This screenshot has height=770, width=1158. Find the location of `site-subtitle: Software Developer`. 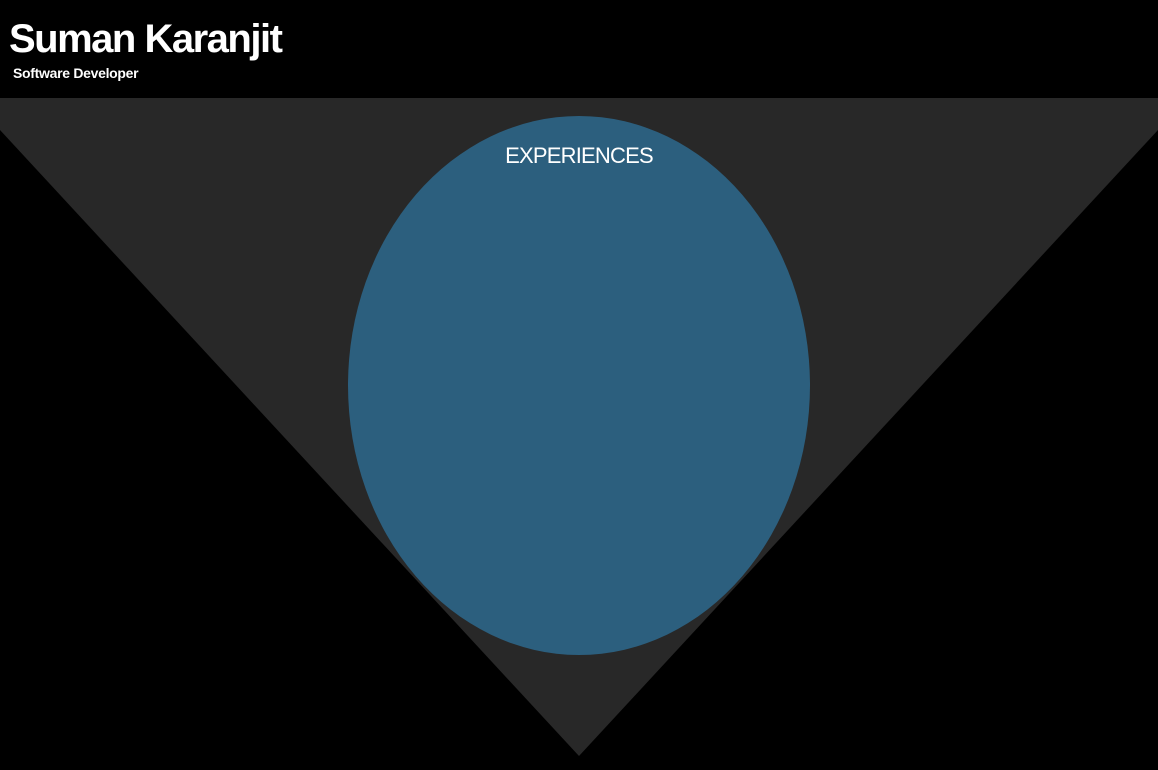

site-subtitle: Software Developer is located at coordinates (76, 73).